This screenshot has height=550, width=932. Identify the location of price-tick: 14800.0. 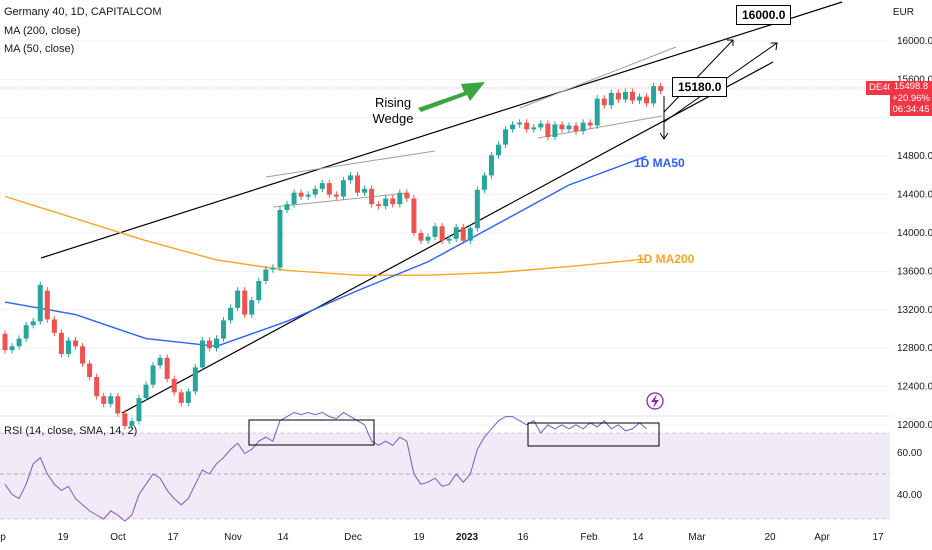
(914, 156).